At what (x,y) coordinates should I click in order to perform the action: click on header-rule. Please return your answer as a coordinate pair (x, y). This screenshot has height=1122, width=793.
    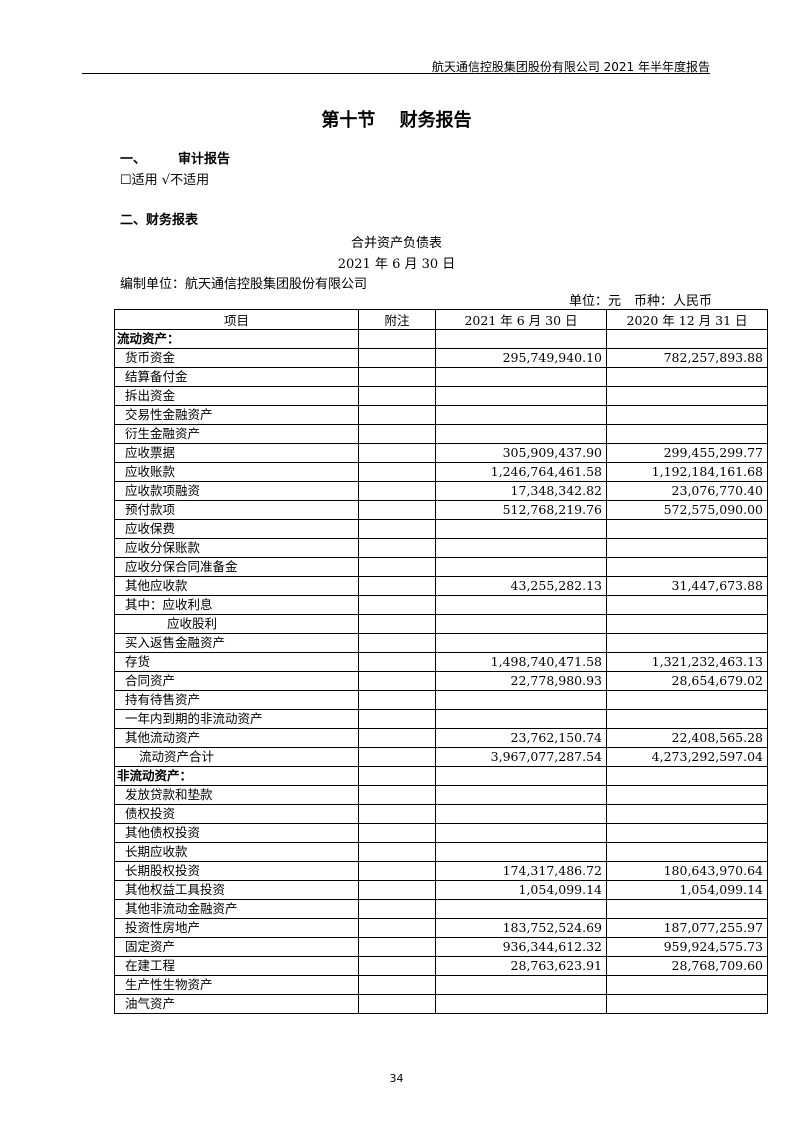
    Looking at the image, I should click on (396, 73).